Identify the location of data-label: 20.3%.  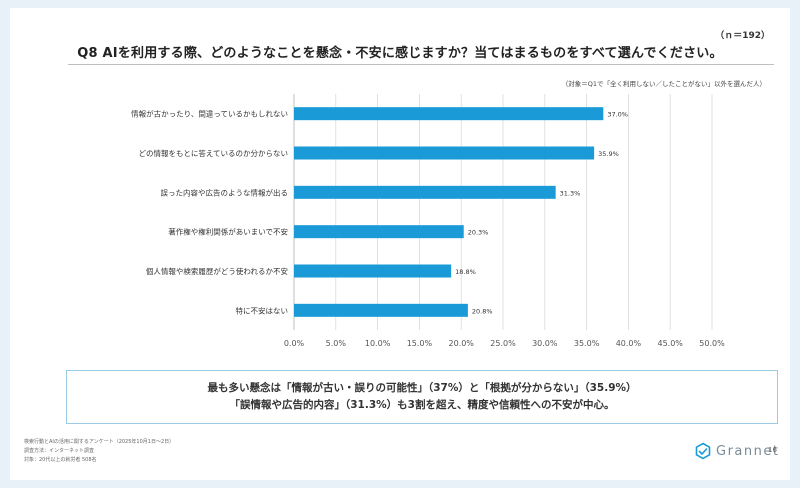
(478, 233).